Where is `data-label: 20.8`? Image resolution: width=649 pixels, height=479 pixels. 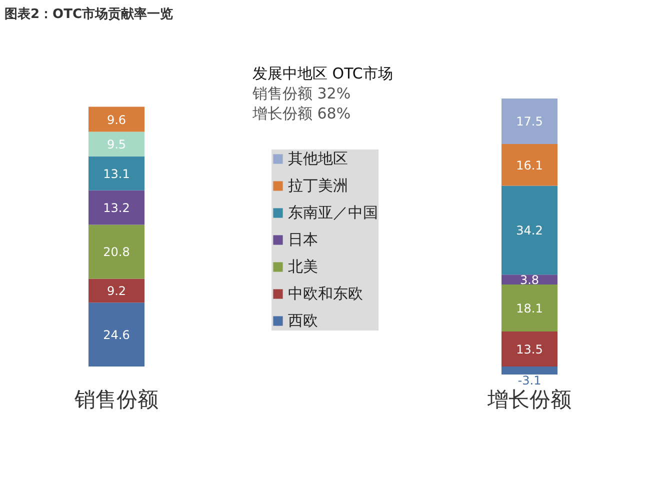
data-label: 20.8 is located at coordinates (116, 252).